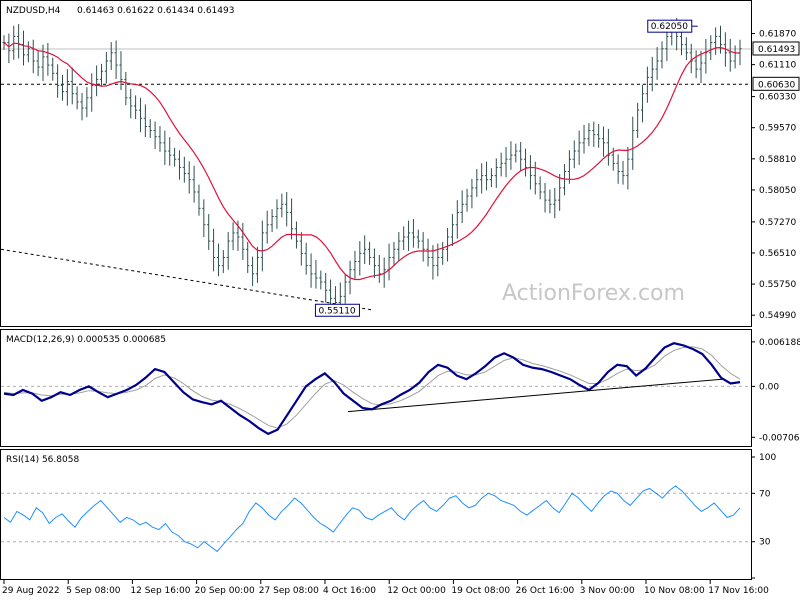  I want to click on price-y-tick-label: 0.61870, so click(777, 35).